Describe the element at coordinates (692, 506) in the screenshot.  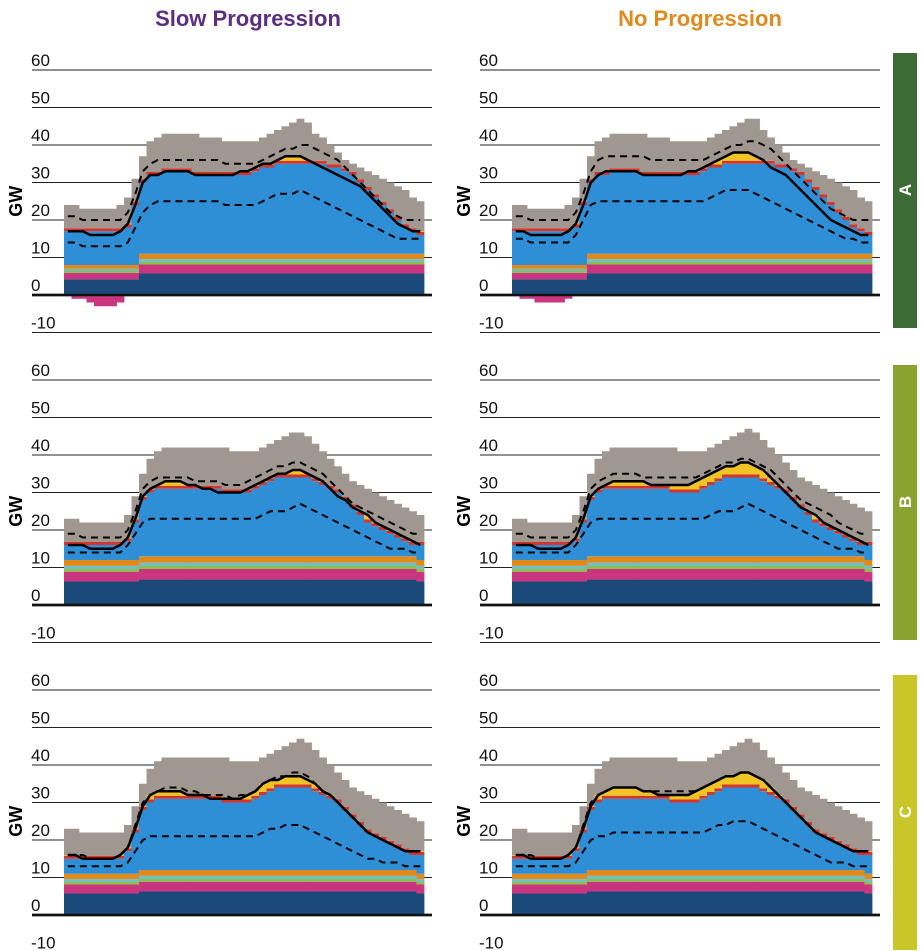
I see `solid-line` at that location.